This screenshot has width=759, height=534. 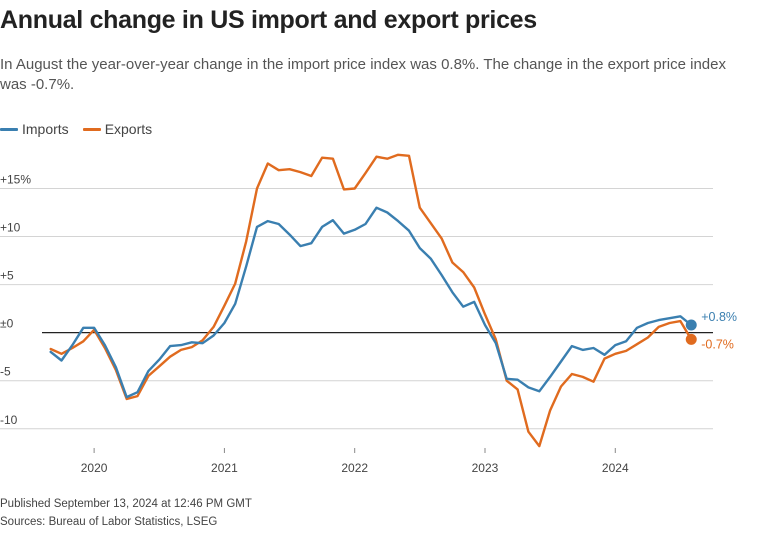 I want to click on x-tick-label: 2023, so click(x=485, y=468).